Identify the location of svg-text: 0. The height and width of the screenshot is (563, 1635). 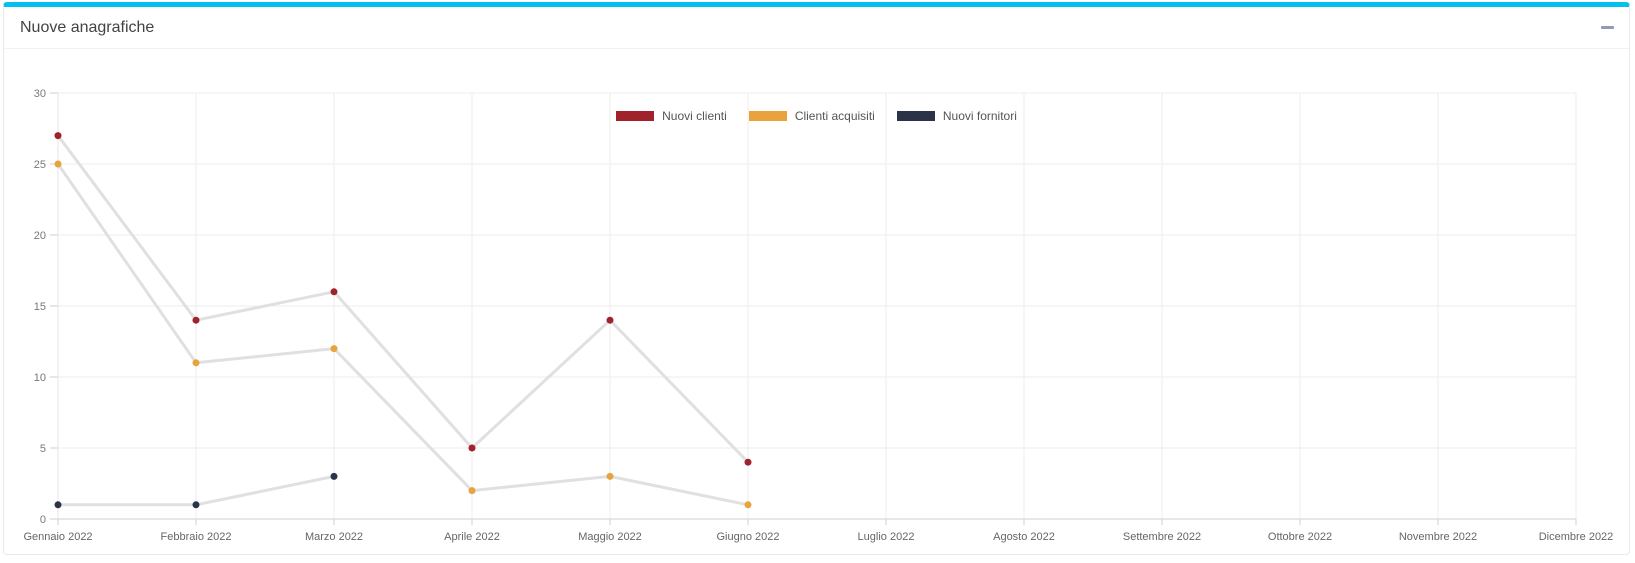
(43, 520).